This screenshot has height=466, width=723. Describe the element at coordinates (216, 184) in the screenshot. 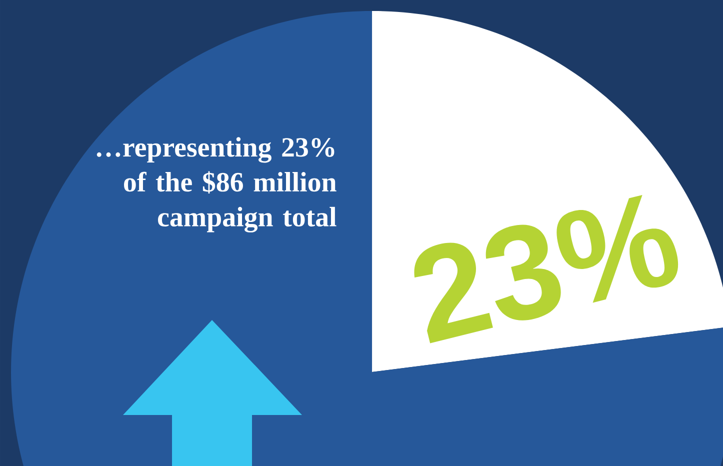

I see `text: …representing 23% of the $86 million campaign total` at that location.